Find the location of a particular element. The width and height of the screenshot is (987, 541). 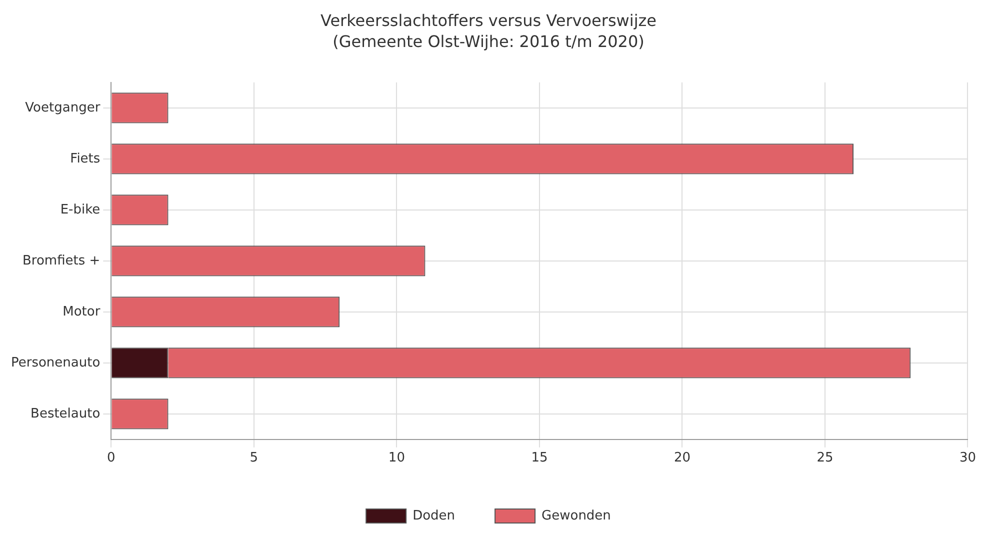

legend-label: Gewonden is located at coordinates (576, 516).